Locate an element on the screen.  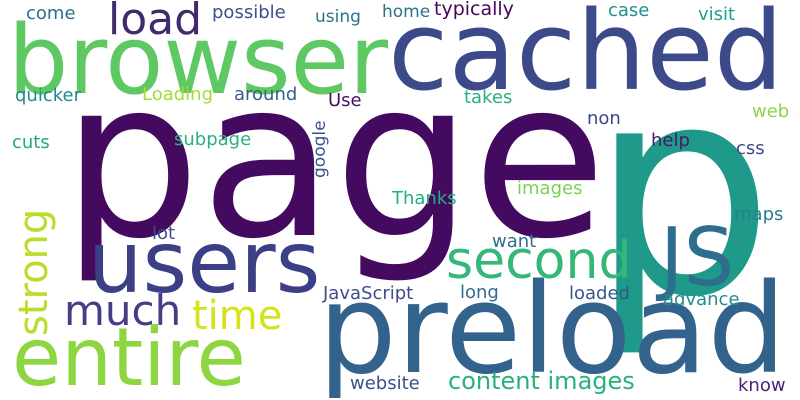
word-time: time is located at coordinates (237, 316).